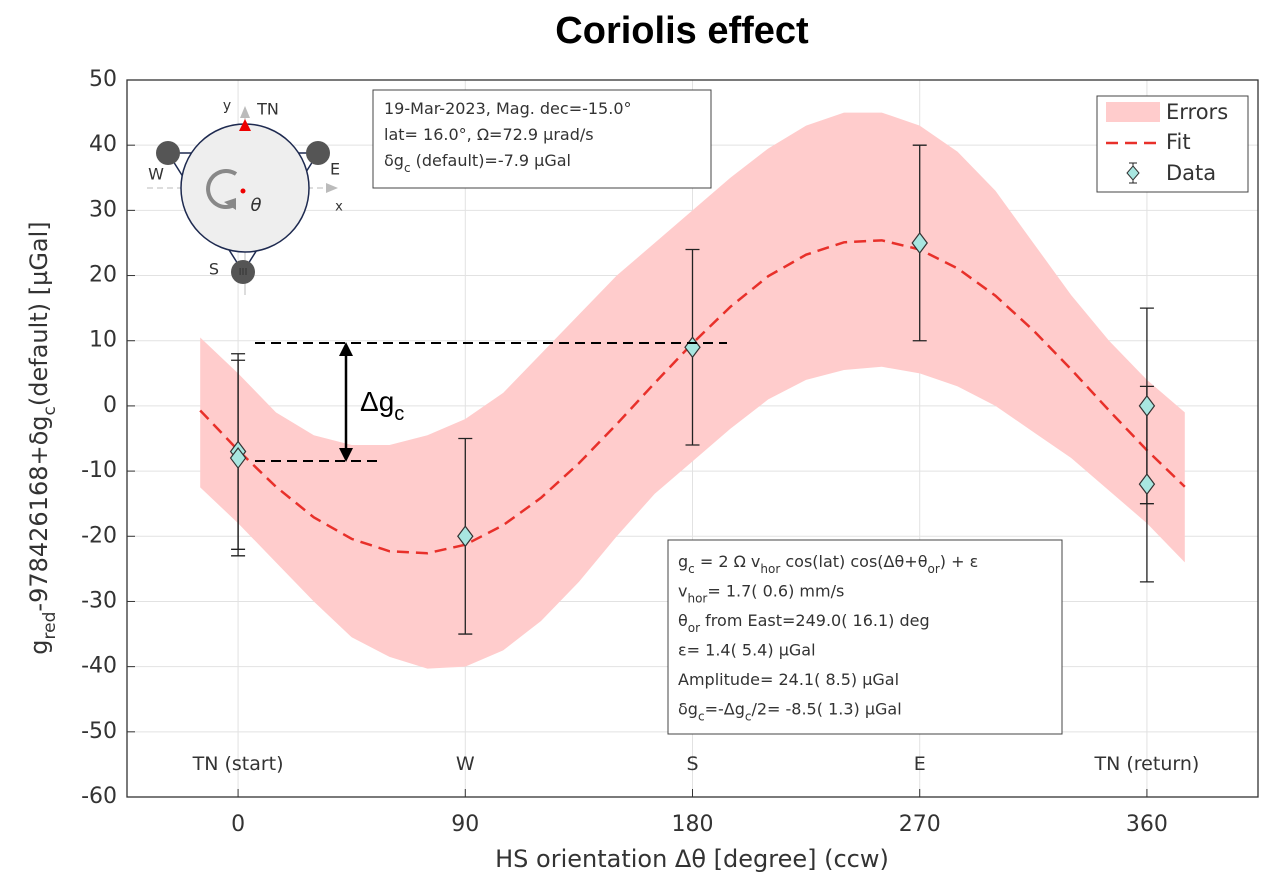 The image size is (1281, 880). Describe the element at coordinates (465, 764) in the screenshot. I see `category-label: W` at that location.